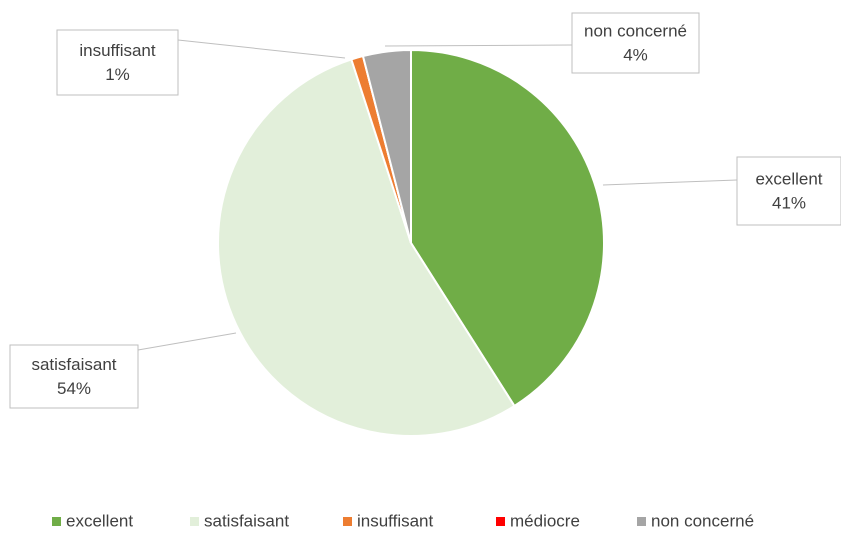 The height and width of the screenshot is (534, 841). What do you see at coordinates (386, 146) in the screenshot?
I see `pie-slice` at bounding box center [386, 146].